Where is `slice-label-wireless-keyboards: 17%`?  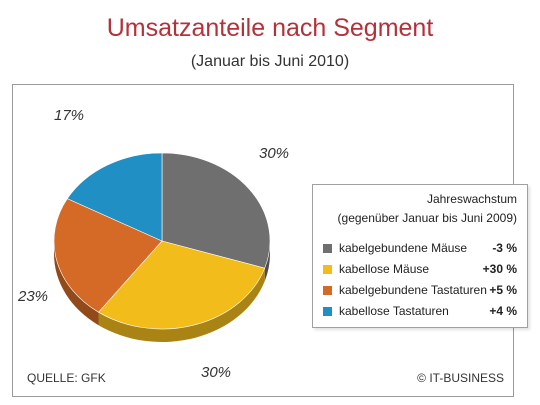
slice-label-wireless-keyboards: 17% is located at coordinates (69, 115).